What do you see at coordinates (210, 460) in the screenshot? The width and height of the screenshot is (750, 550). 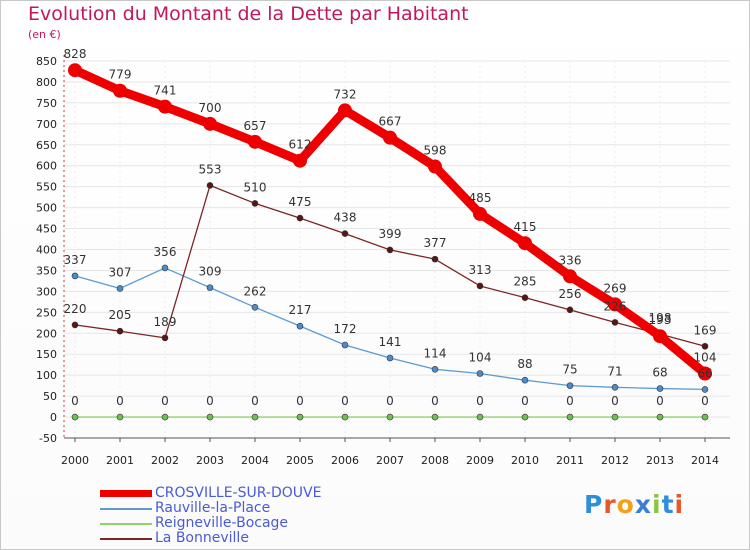 I see `x-tick-label: 2003` at bounding box center [210, 460].